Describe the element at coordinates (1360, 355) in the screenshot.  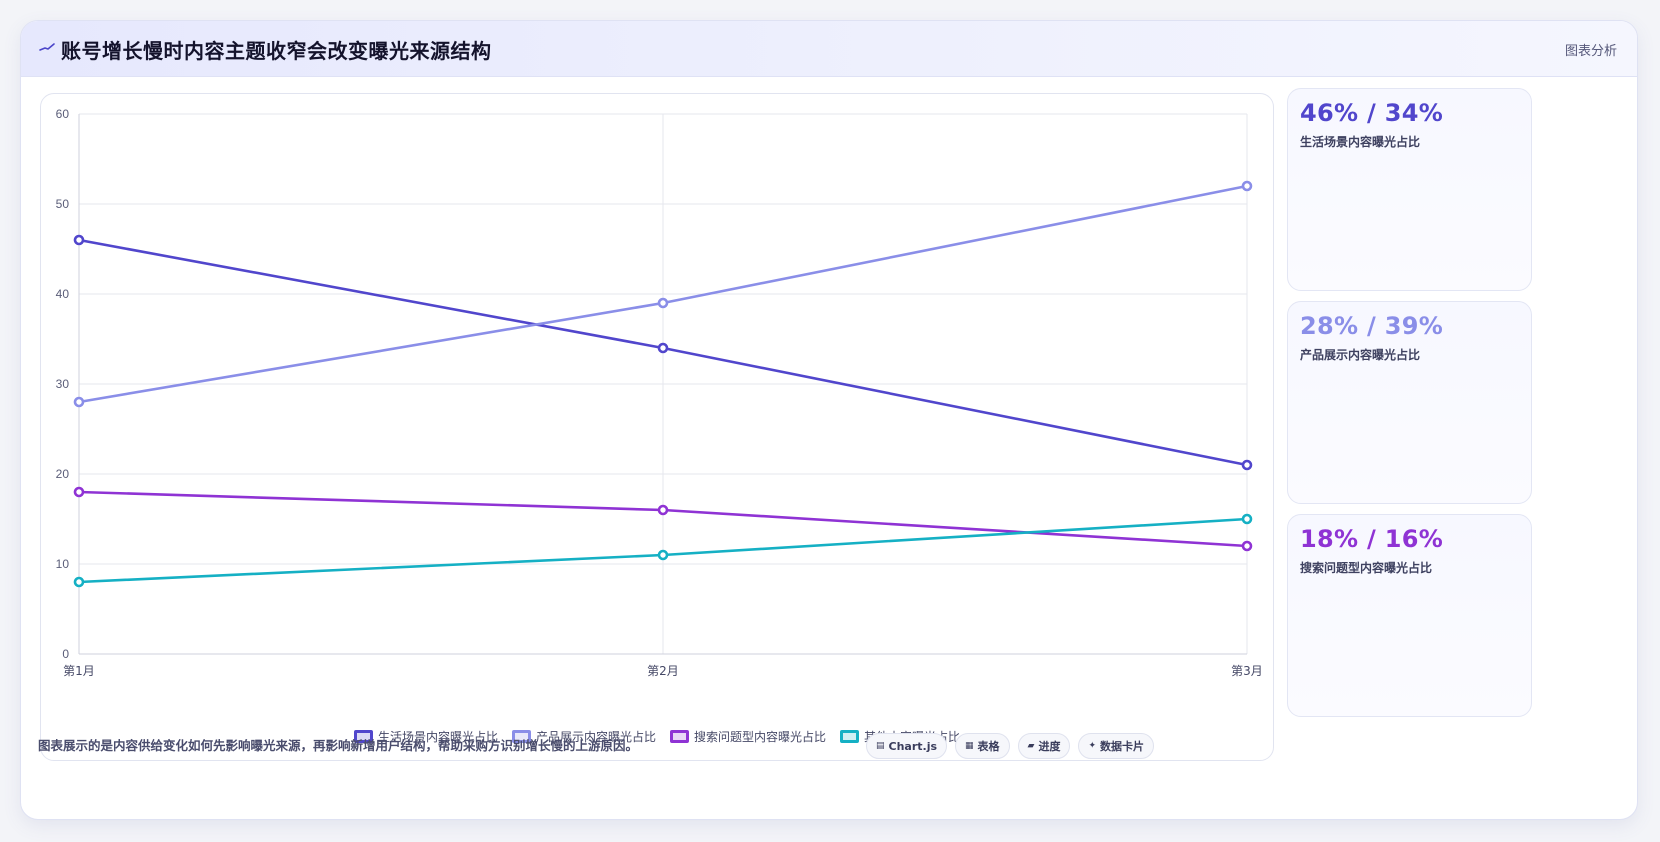
I see `kpi-label: 产品展示内容曝光占比` at that location.